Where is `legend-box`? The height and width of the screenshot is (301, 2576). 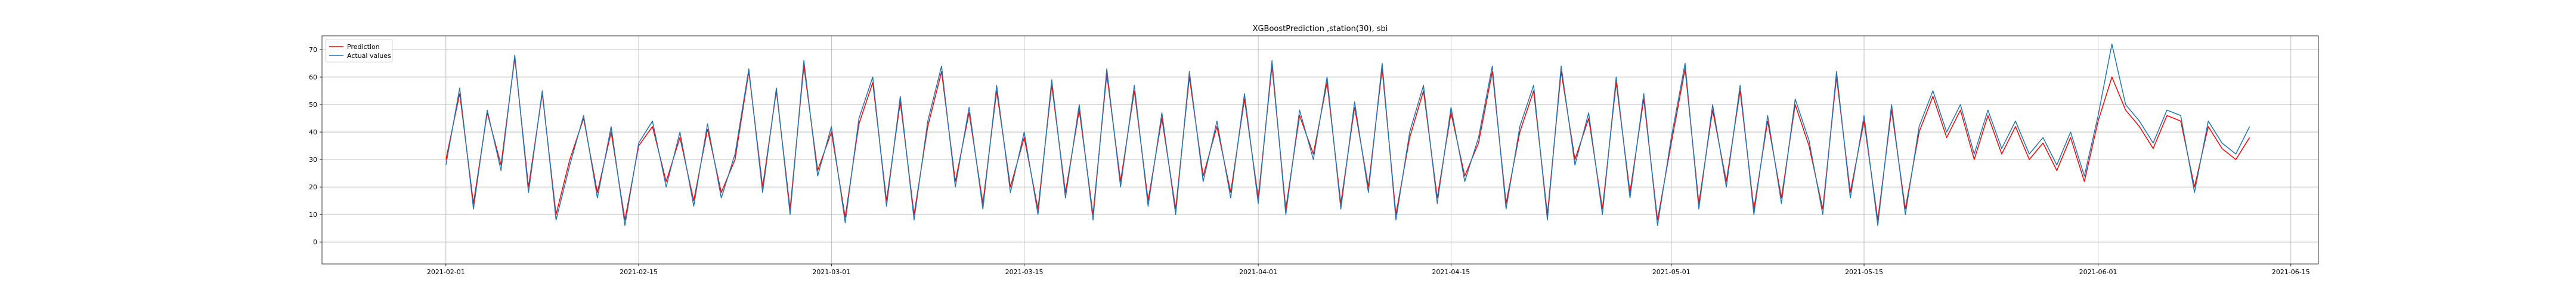 legend-box is located at coordinates (359, 51).